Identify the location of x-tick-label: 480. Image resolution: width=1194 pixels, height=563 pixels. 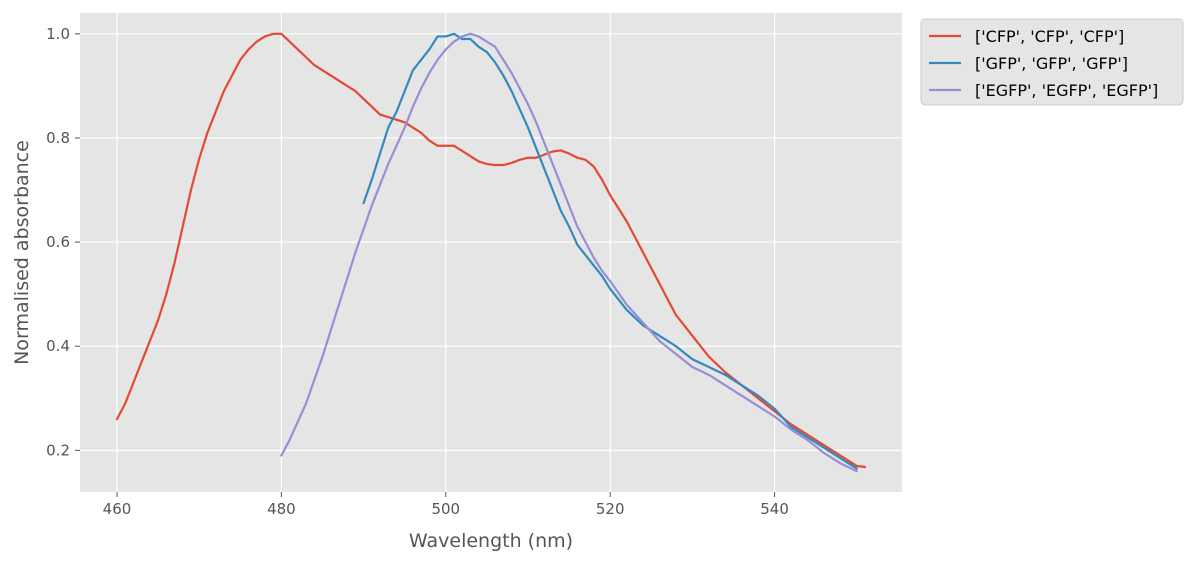
(281, 509).